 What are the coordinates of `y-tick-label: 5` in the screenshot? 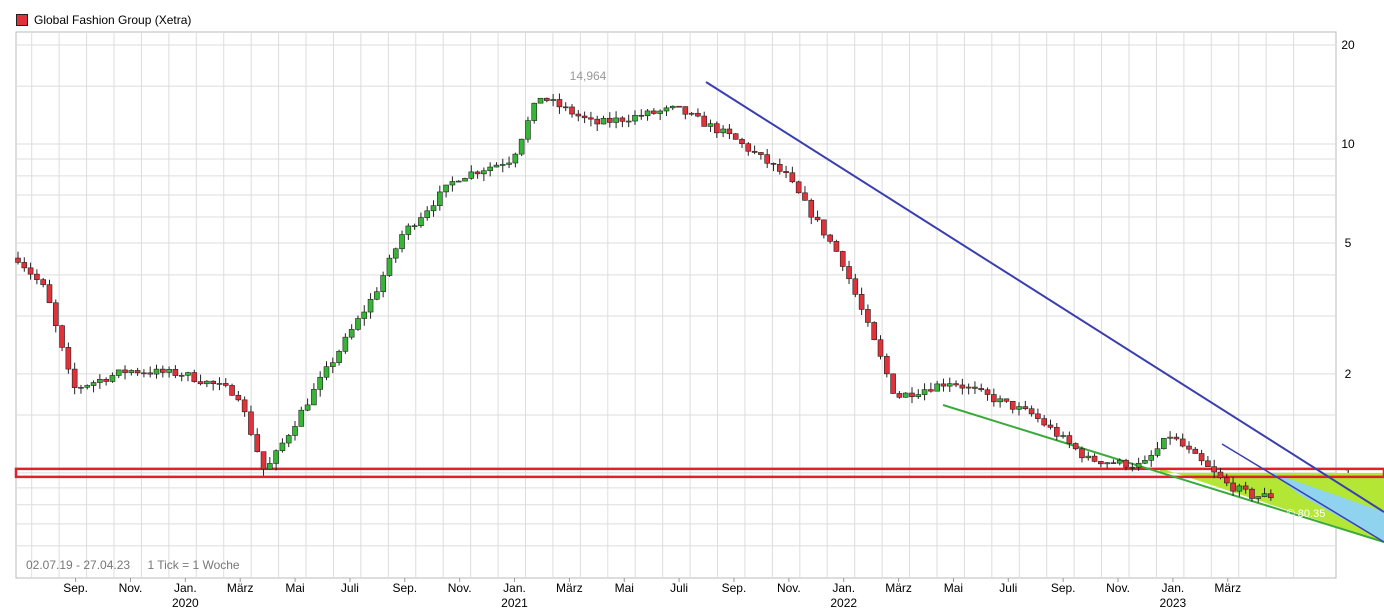 It's located at (1348, 243).